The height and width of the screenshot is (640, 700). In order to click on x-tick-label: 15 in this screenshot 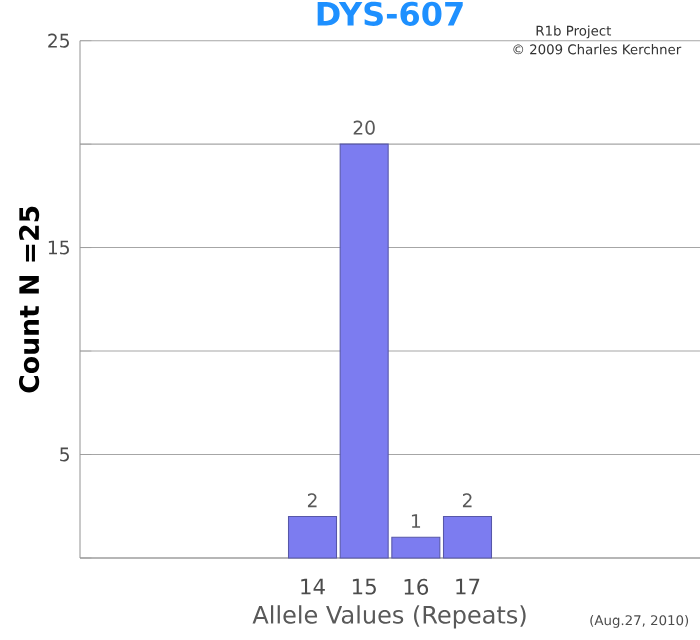, I will do `click(364, 586)`.